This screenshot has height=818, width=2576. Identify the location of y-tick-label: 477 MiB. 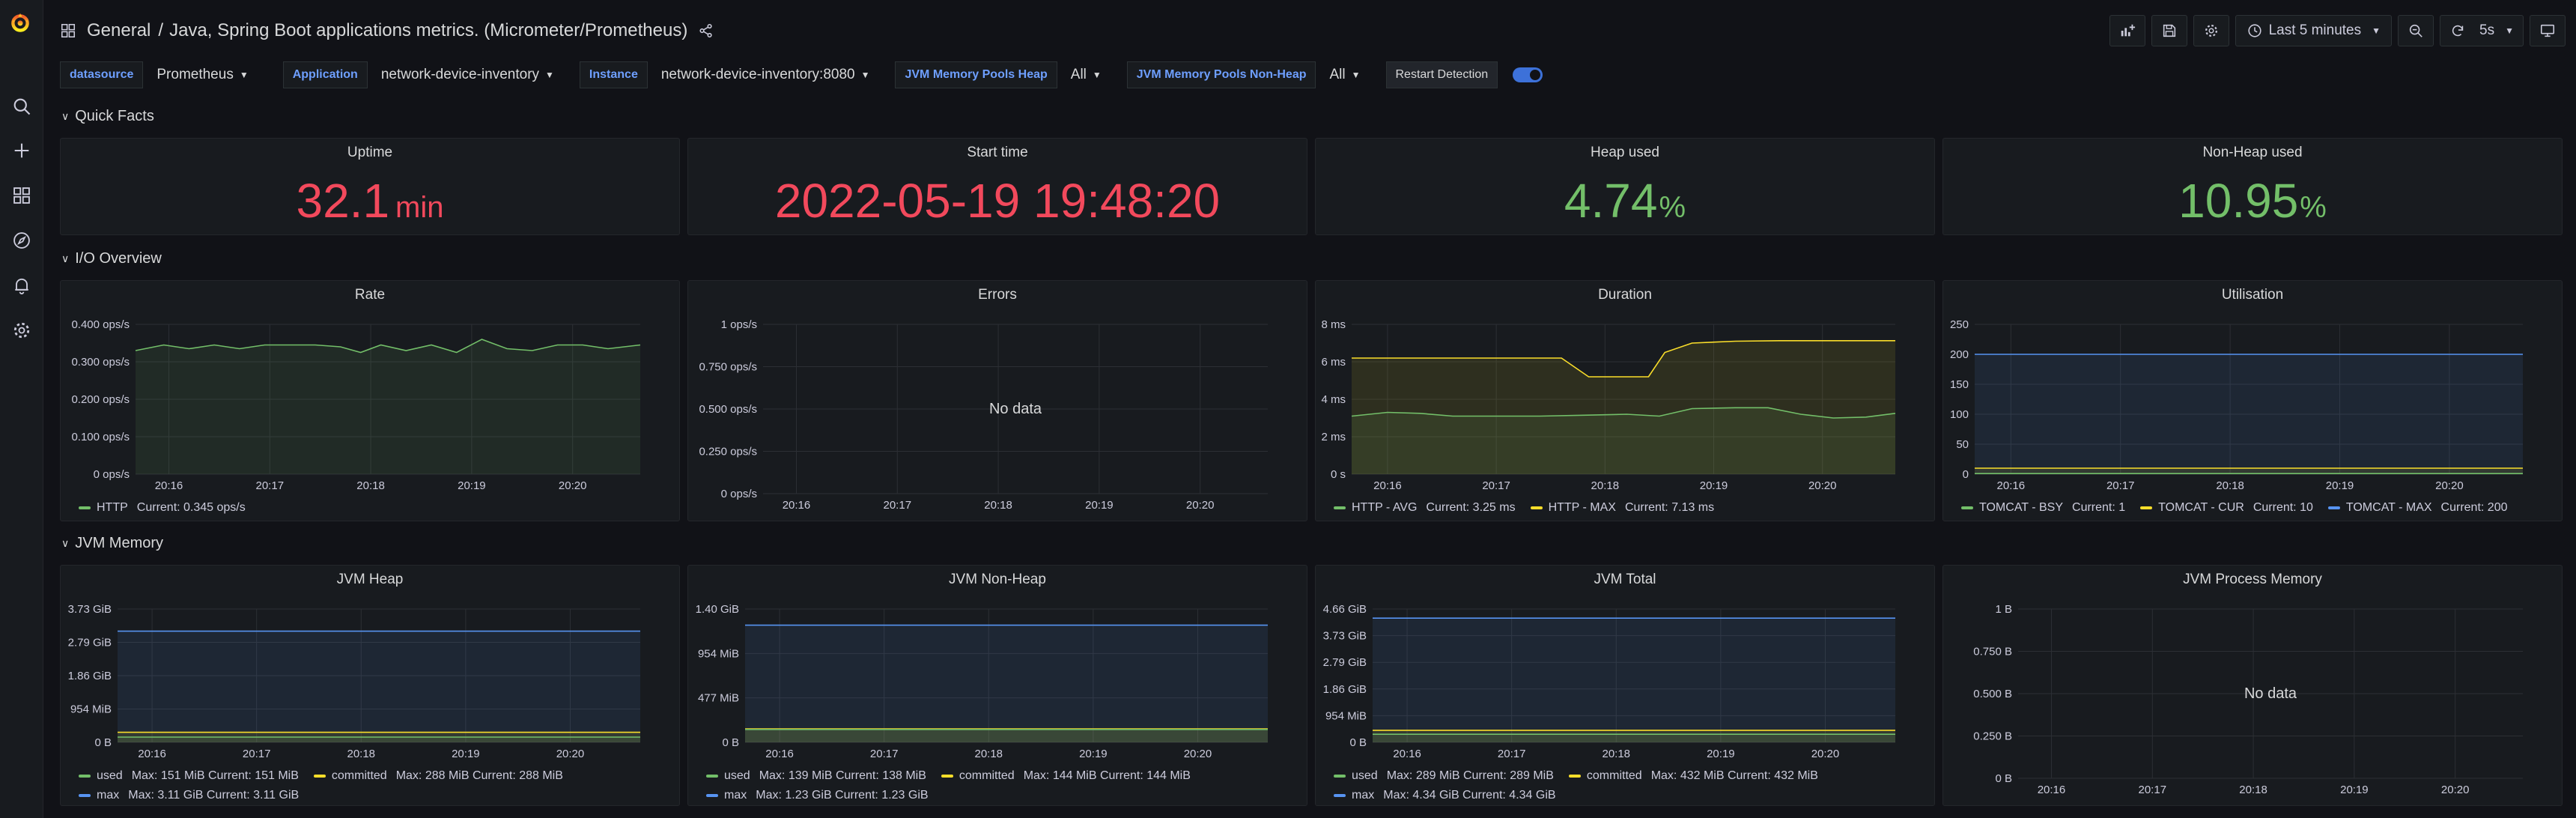
(718, 698).